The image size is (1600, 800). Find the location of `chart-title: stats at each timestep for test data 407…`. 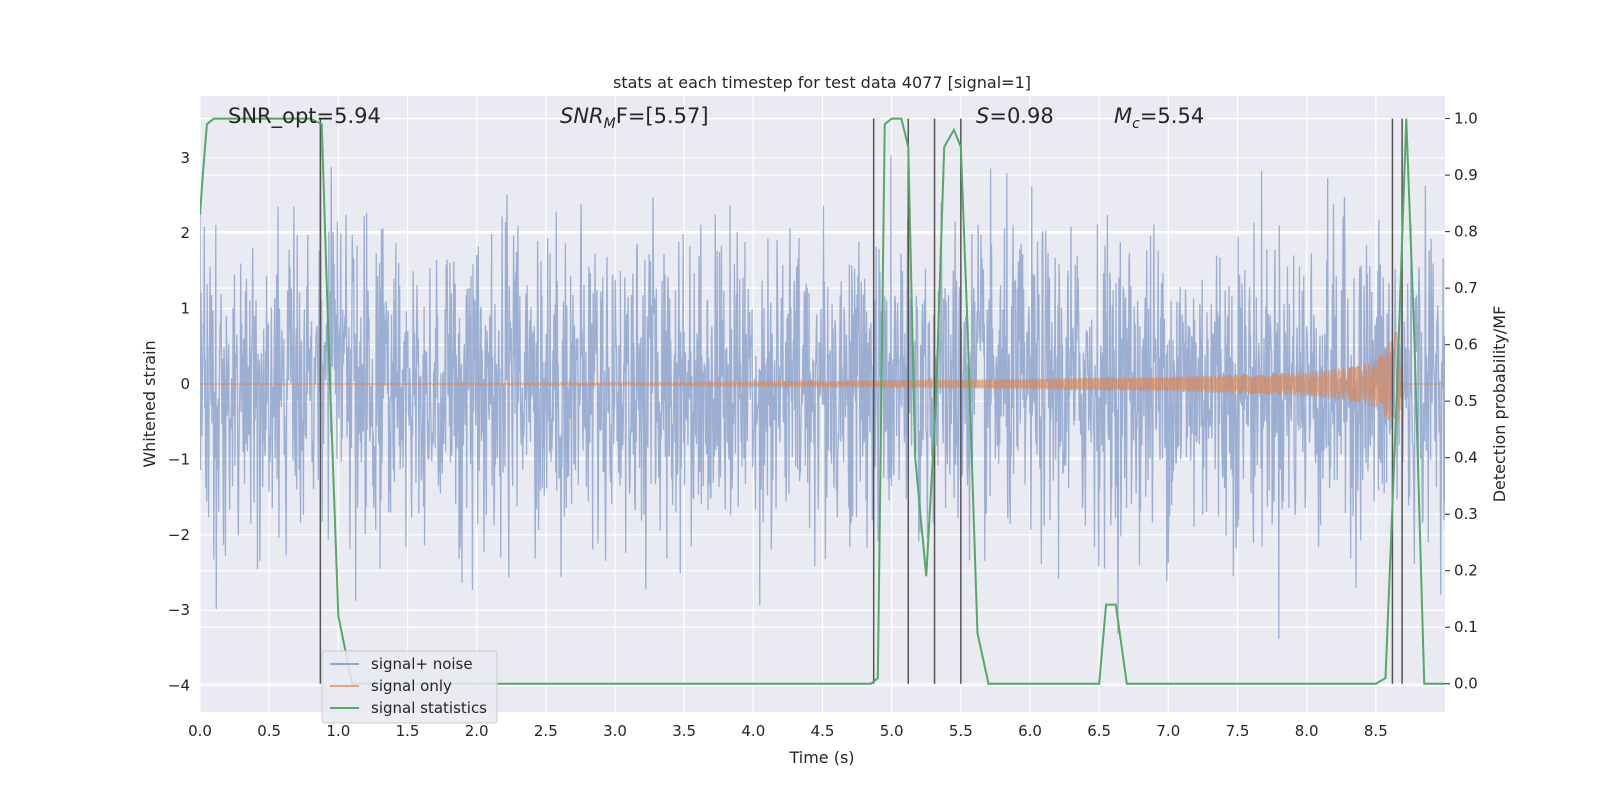

chart-title: stats at each timestep for test data 407… is located at coordinates (822, 82).